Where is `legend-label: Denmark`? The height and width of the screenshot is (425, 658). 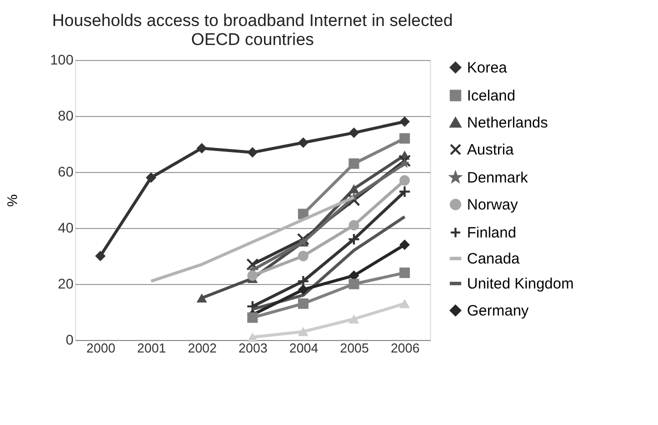 legend-label: Denmark is located at coordinates (497, 178).